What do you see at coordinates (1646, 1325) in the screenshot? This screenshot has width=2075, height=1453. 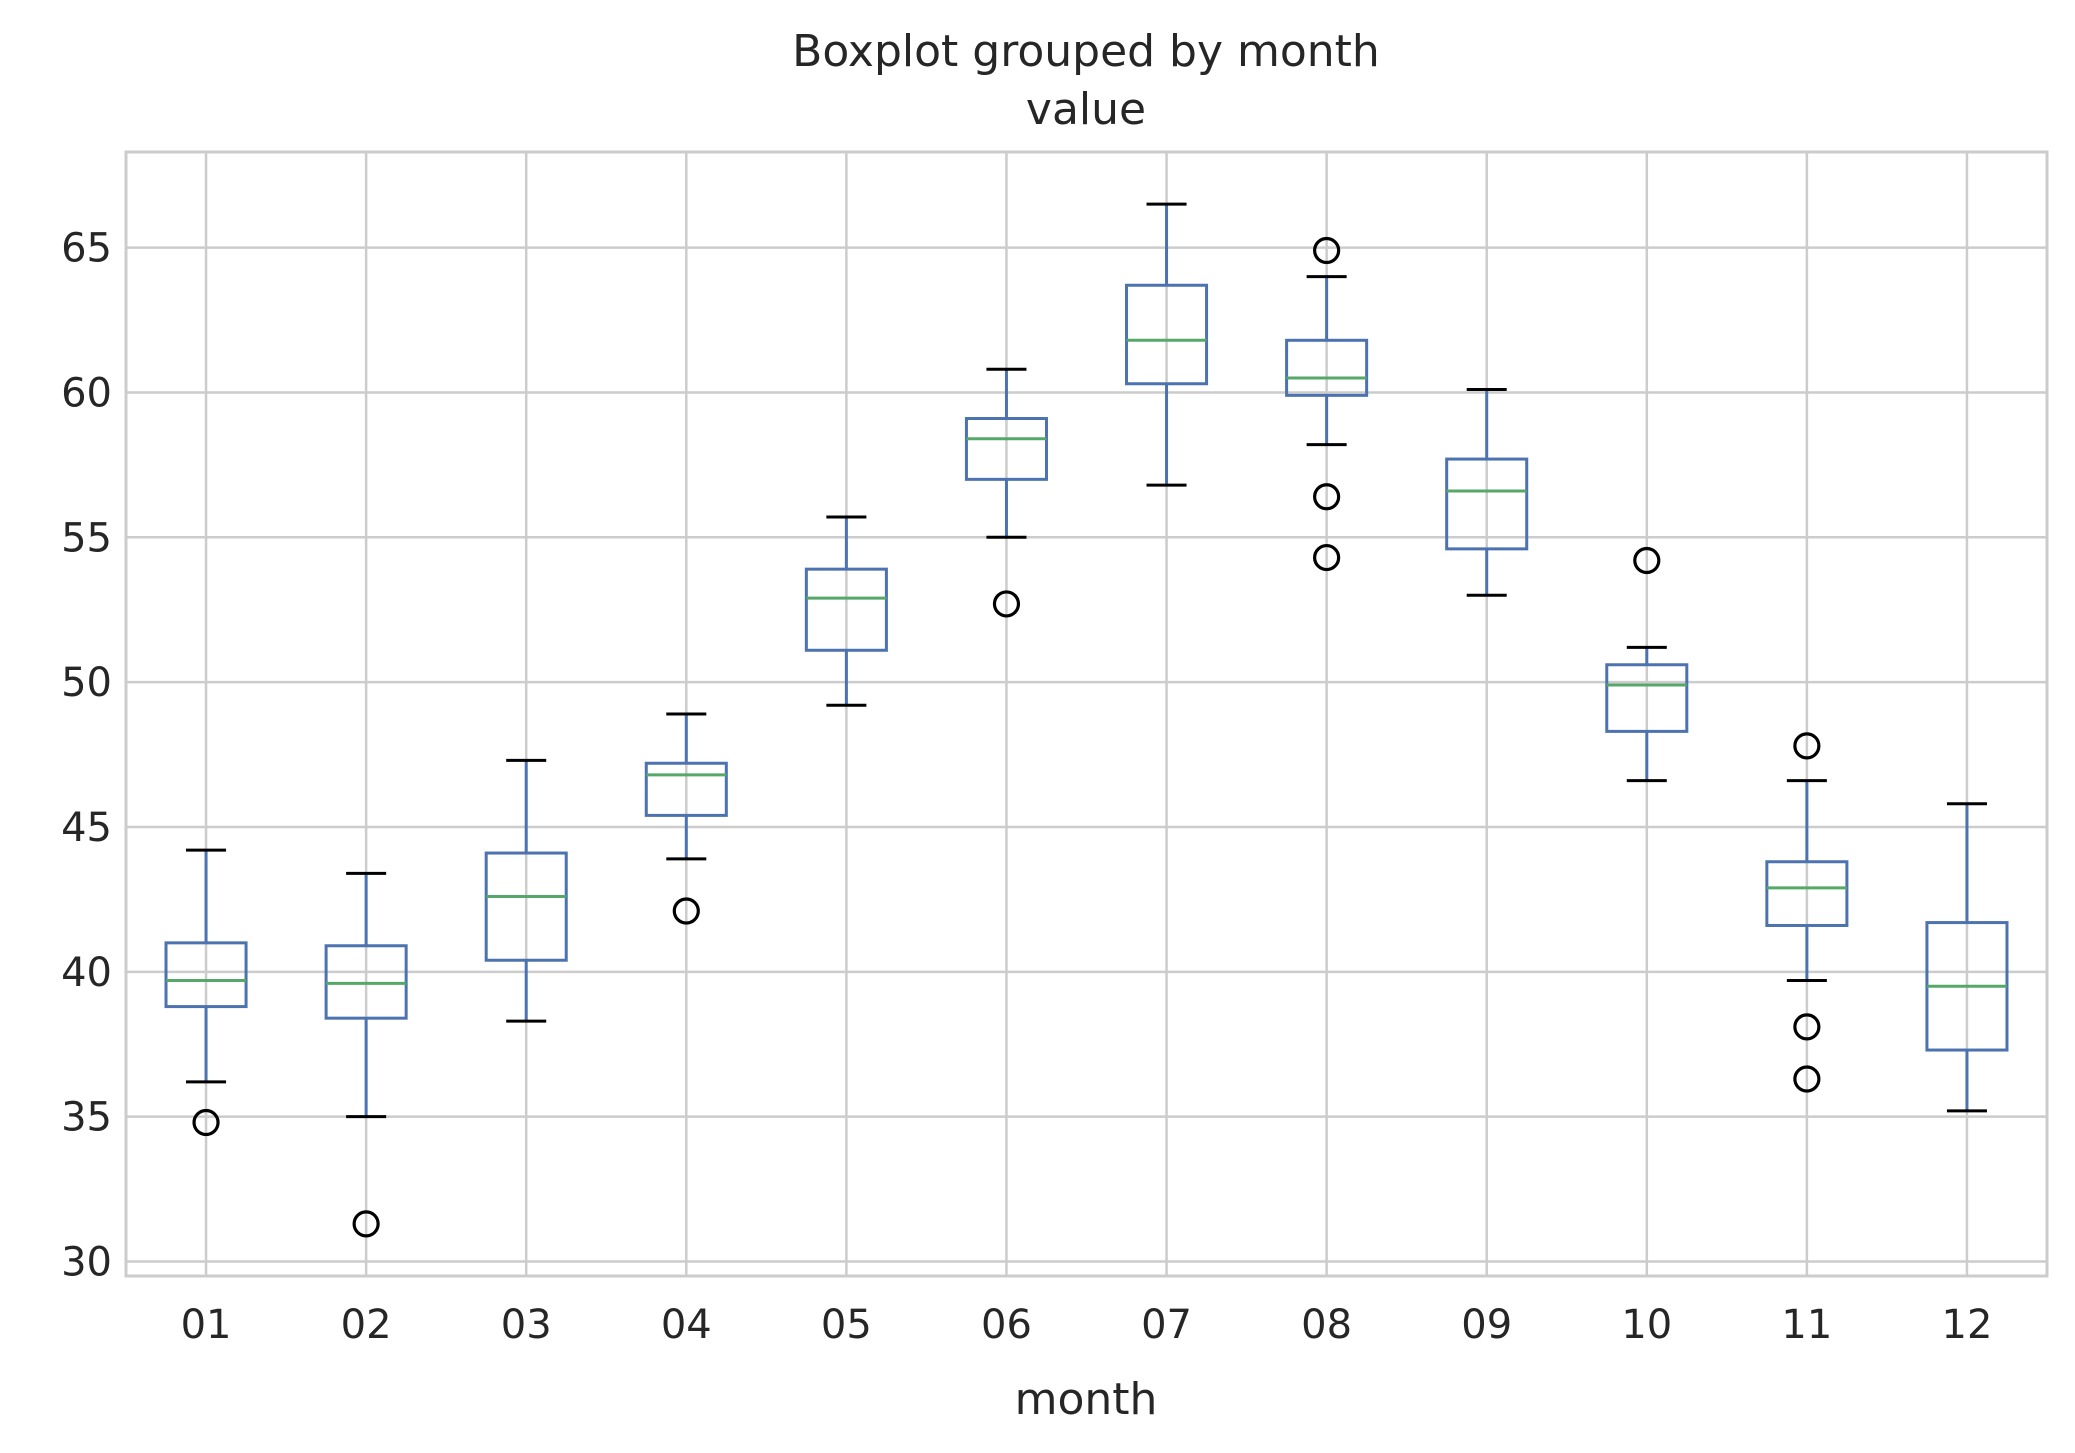 I see `x-tick-label: 10` at bounding box center [1646, 1325].